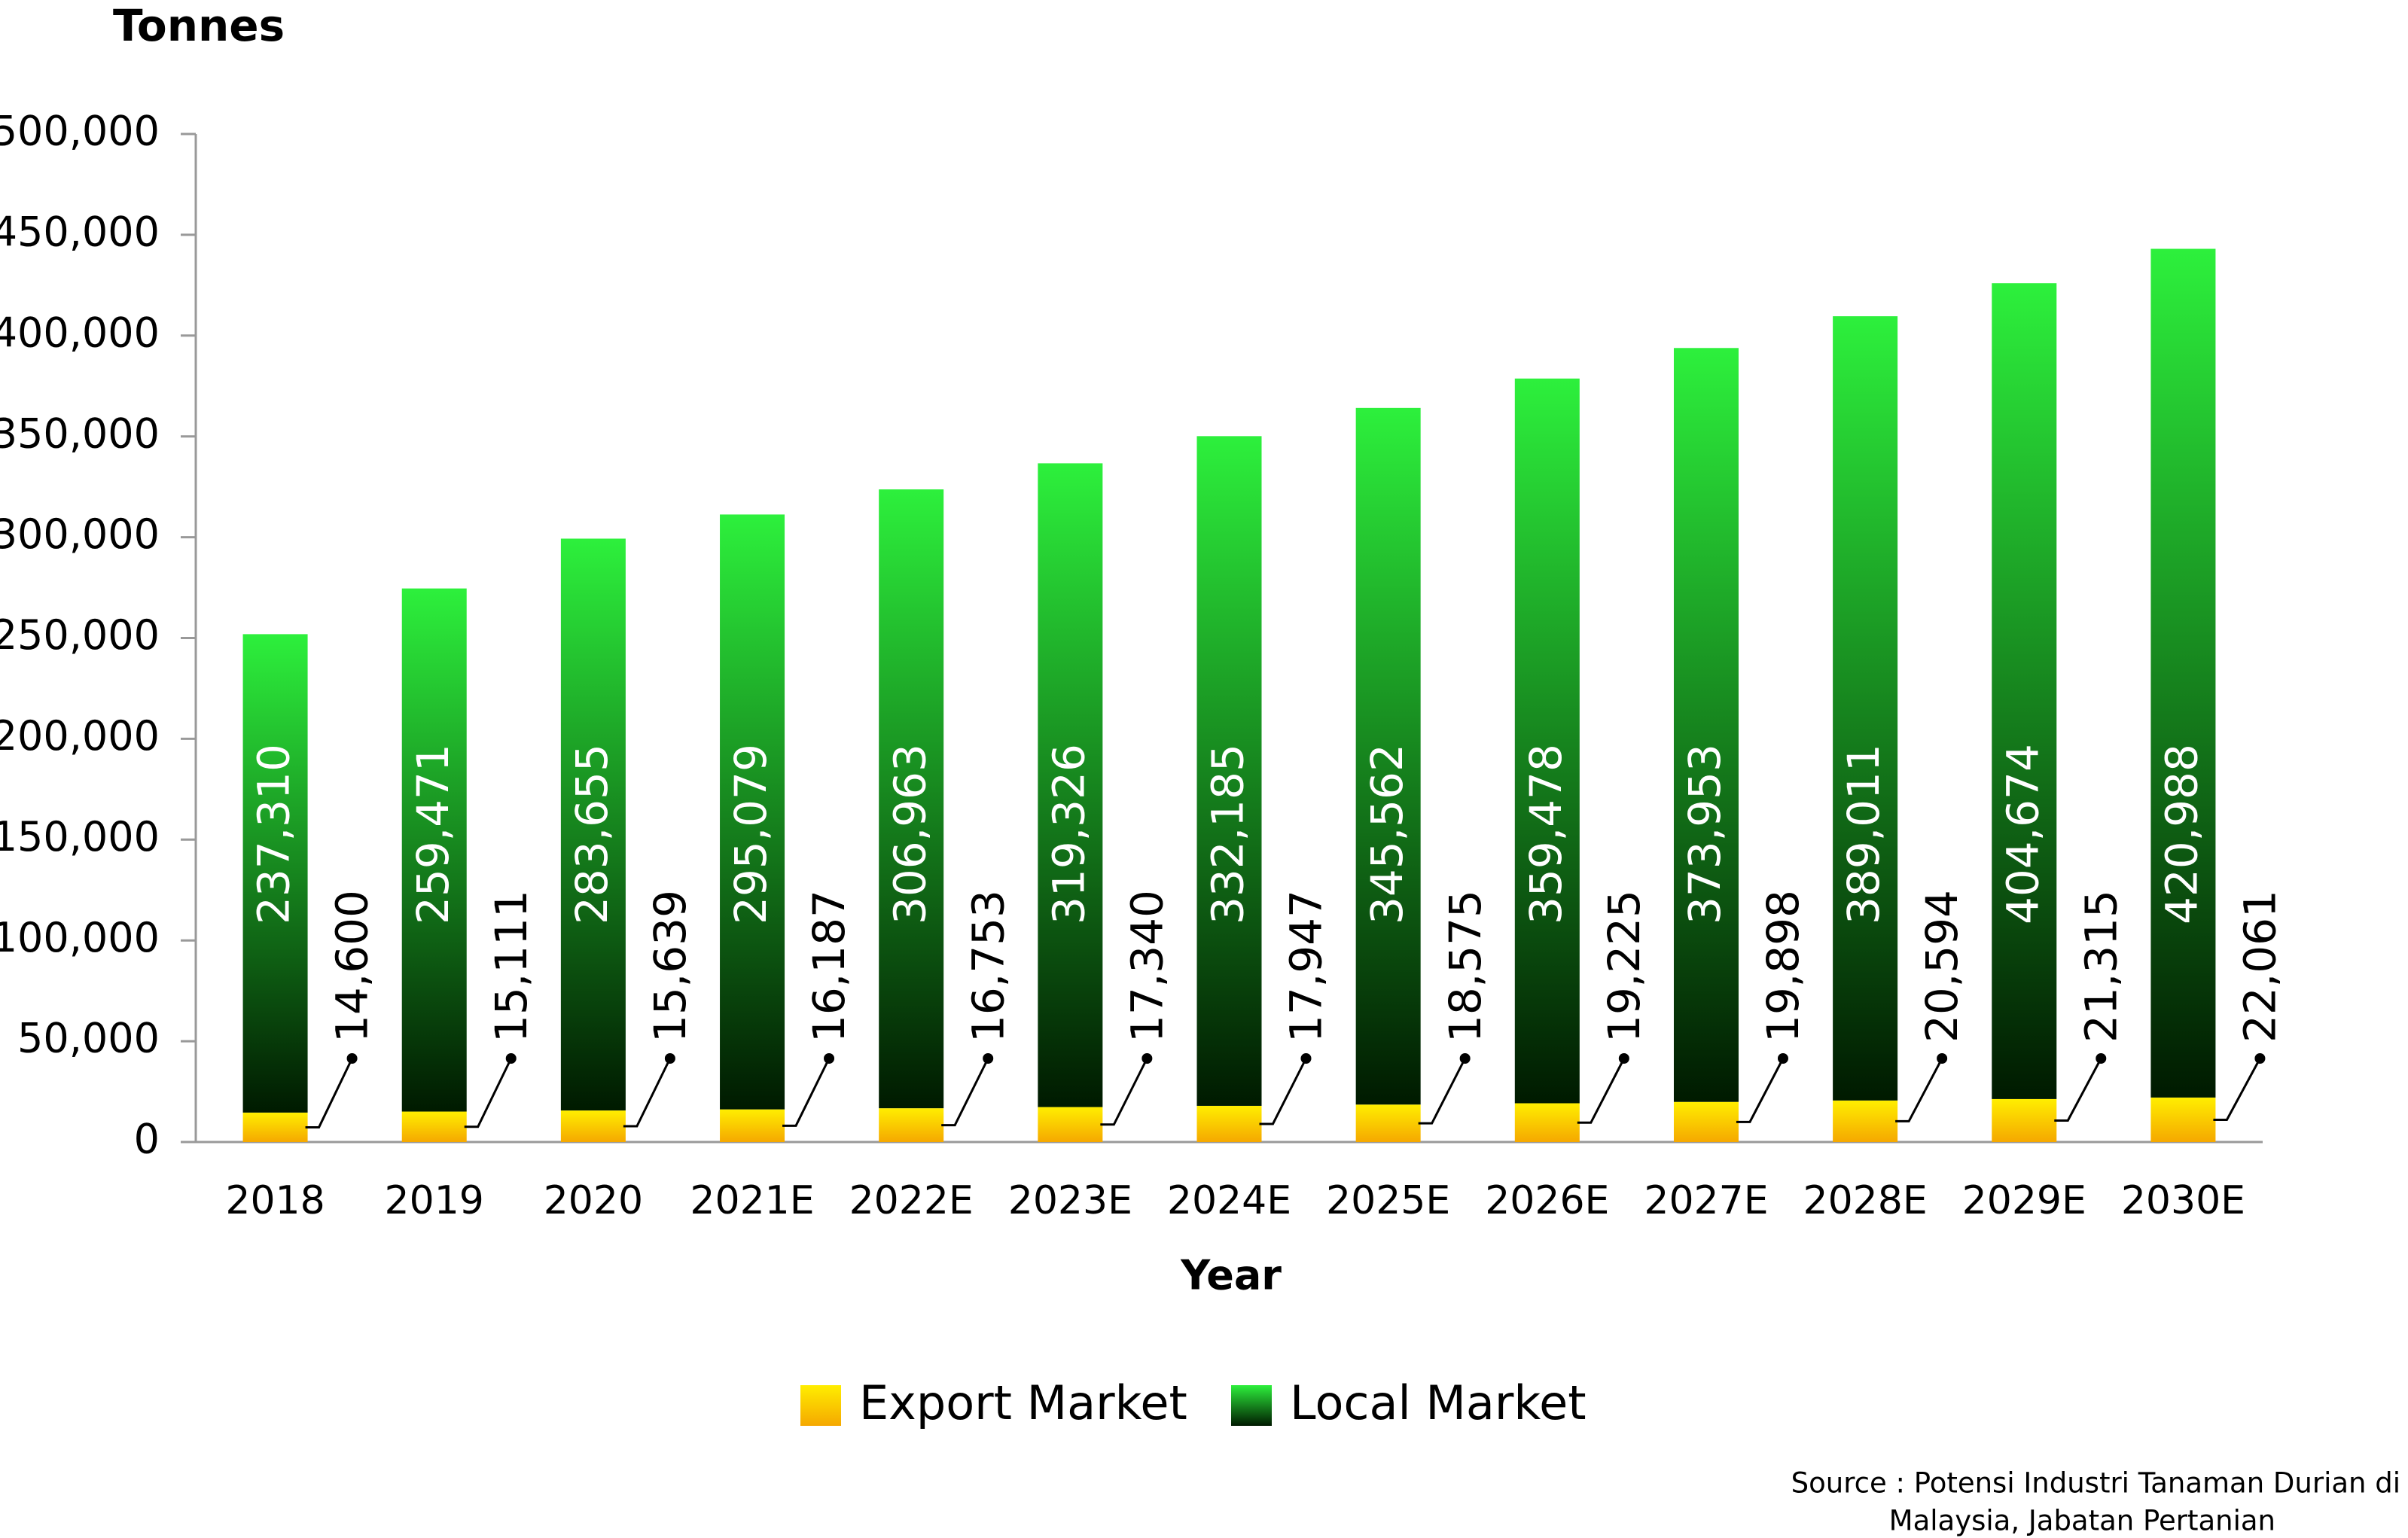 The image size is (2408, 1538). What do you see at coordinates (275, 1201) in the screenshot?
I see `x-tick-label: 2018` at bounding box center [275, 1201].